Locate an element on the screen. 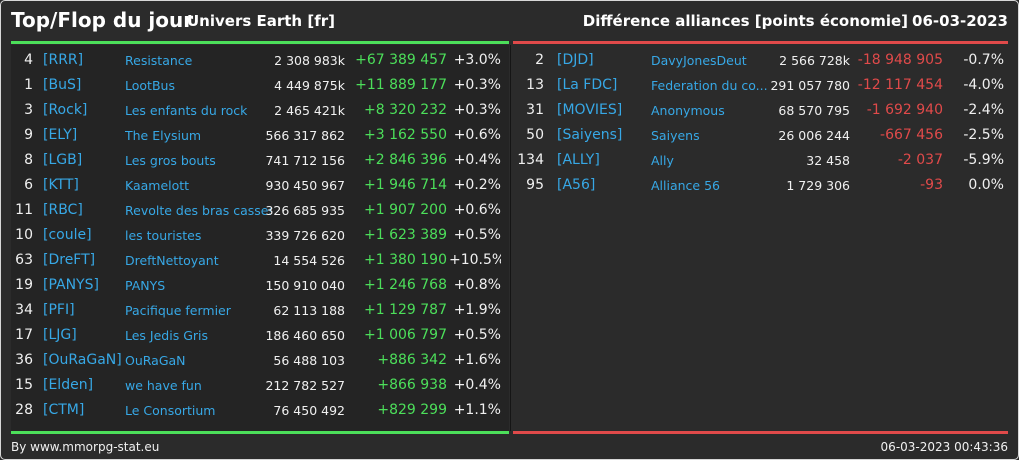  diff-value: +1 946 714 is located at coordinates (405, 185).